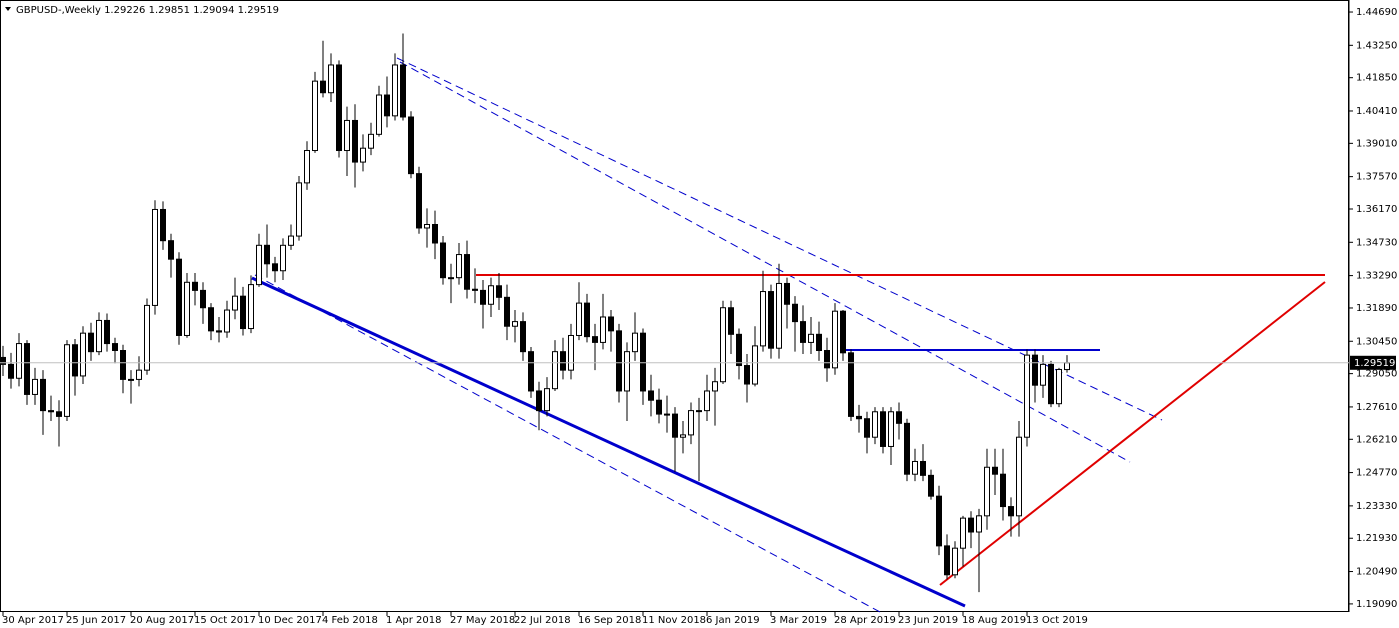 The width and height of the screenshot is (1399, 628). Describe the element at coordinates (1376, 143) in the screenshot. I see `y-tick-label: 1.39010` at that location.